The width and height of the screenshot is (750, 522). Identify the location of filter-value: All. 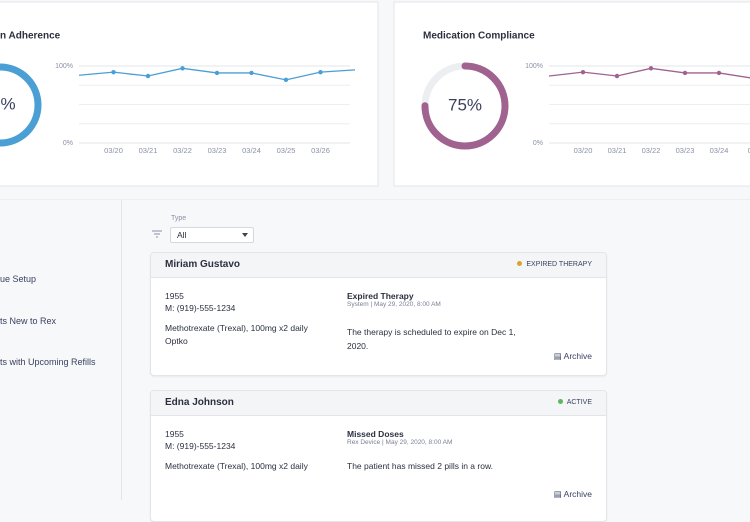
(182, 235).